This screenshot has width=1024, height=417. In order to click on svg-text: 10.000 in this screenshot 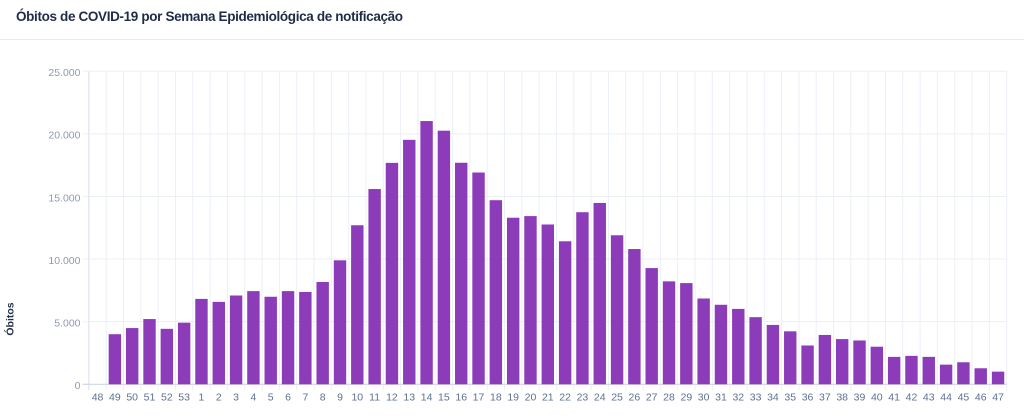, I will do `click(64, 261)`.